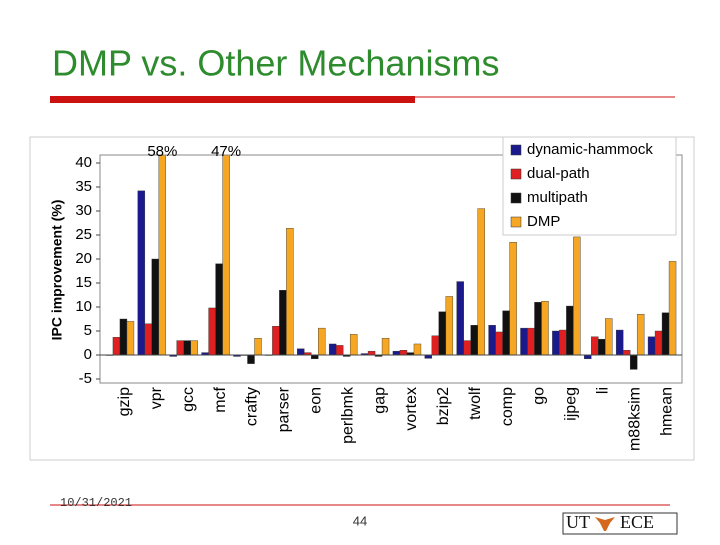 The image size is (720, 545). Describe the element at coordinates (83, 210) in the screenshot. I see `y-tick-label: 30` at that location.